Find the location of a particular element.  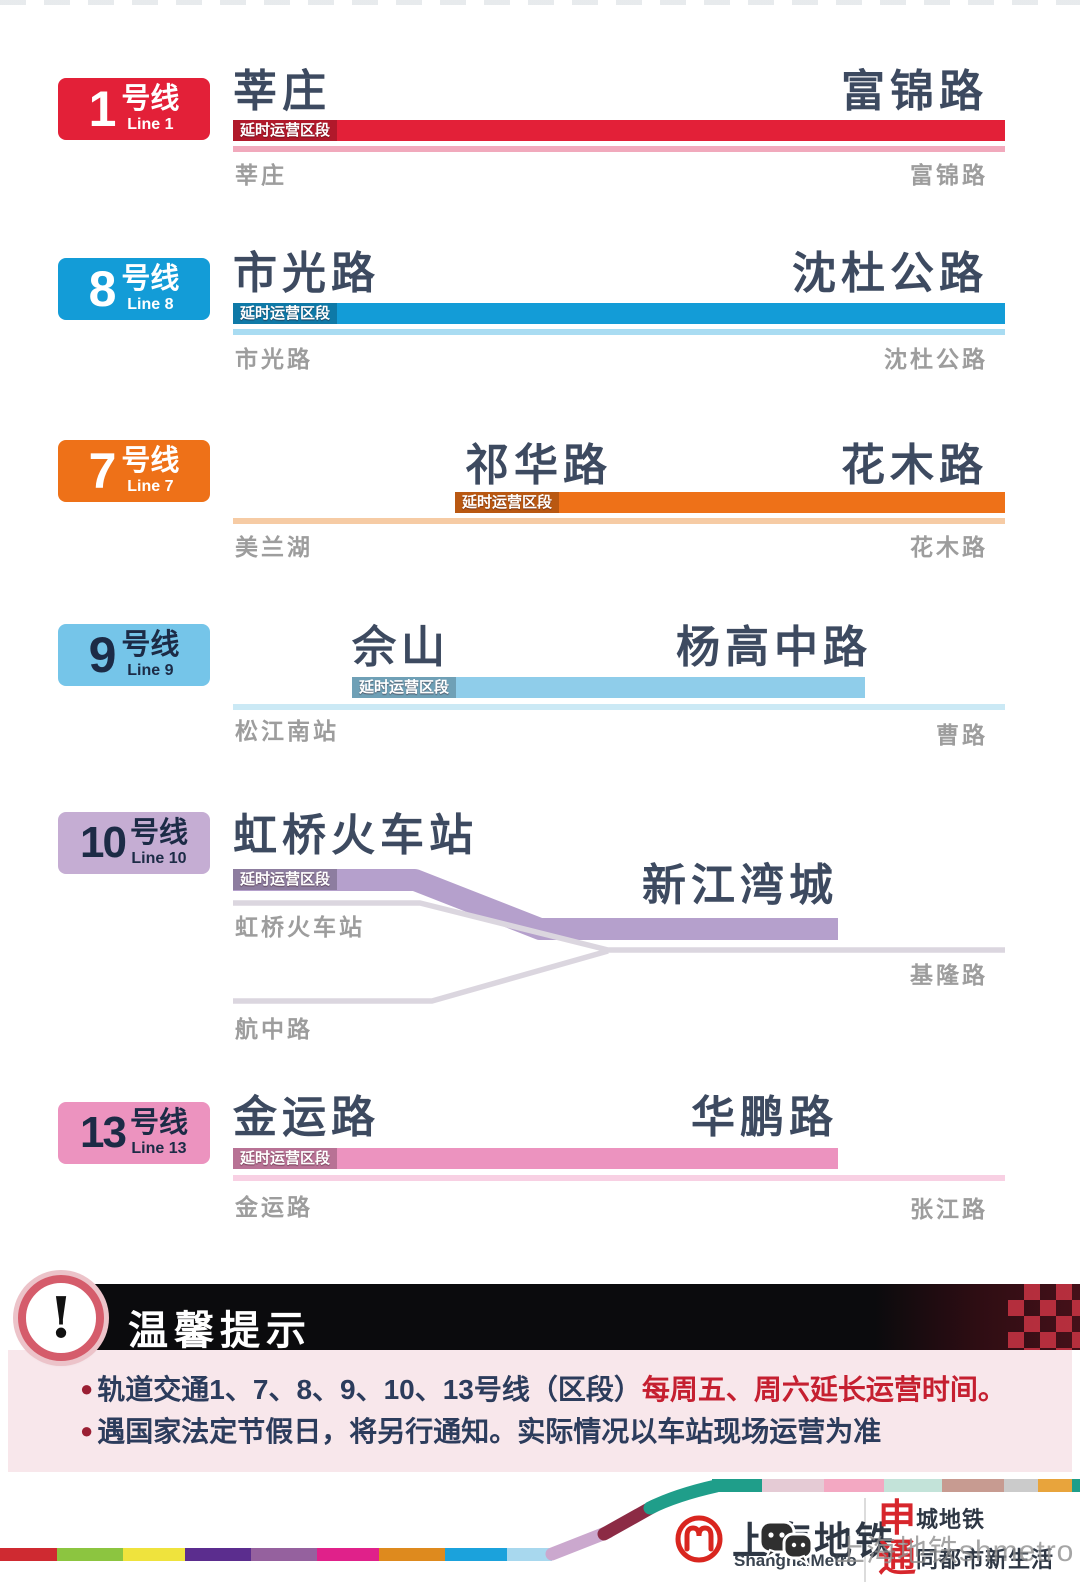

line9-suffix: 号线 is located at coordinates (150, 645).